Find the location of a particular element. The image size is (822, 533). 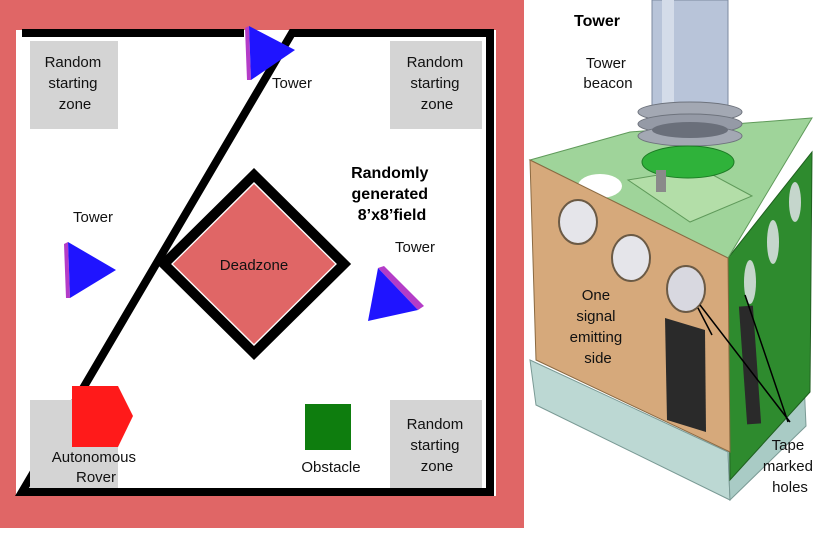

start-zone-2-line-2: starting is located at coordinates (434, 83).